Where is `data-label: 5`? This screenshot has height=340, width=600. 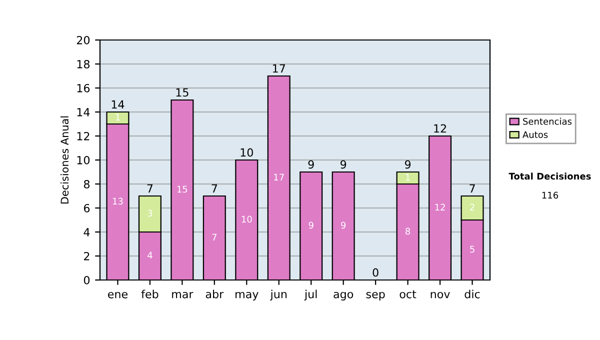
data-label: 5 is located at coordinates (472, 249).